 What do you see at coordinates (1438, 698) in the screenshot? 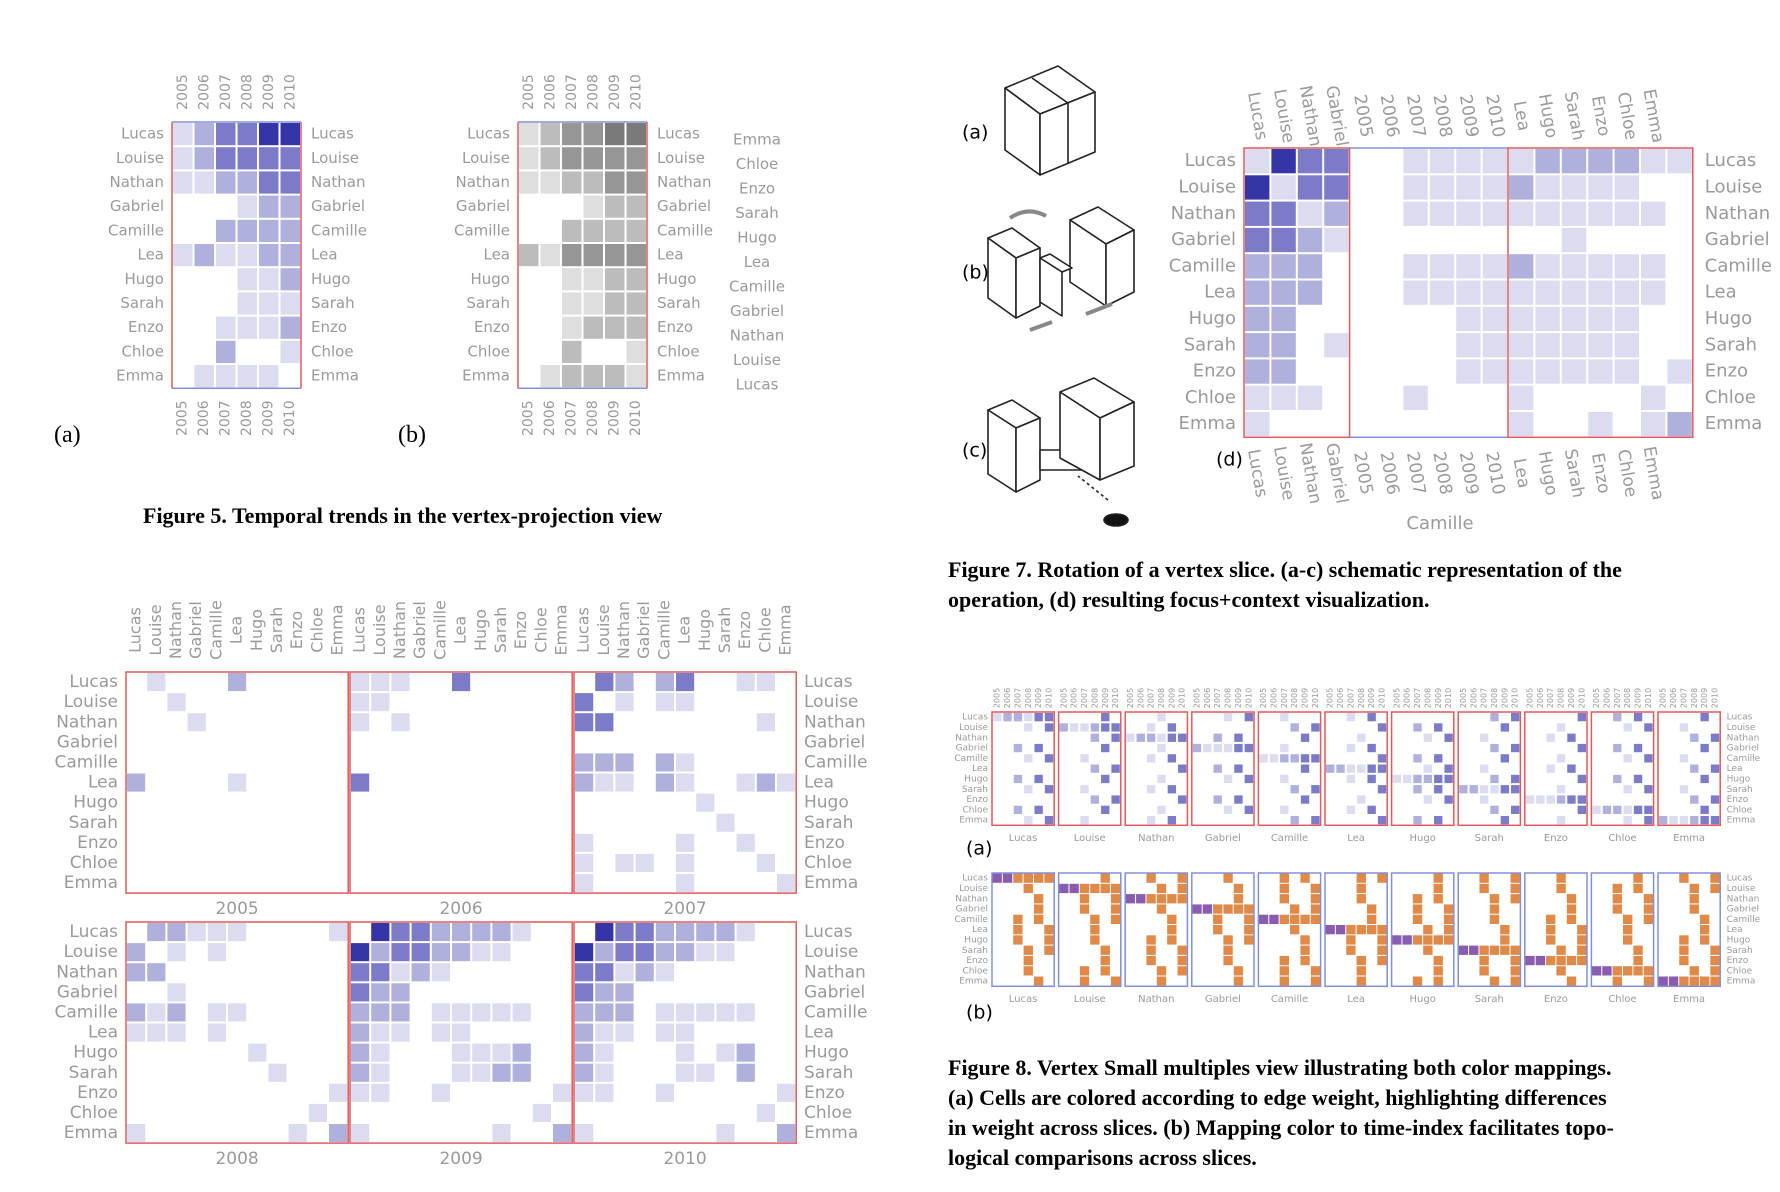
I see `fig8-year-label: 2009` at bounding box center [1438, 698].